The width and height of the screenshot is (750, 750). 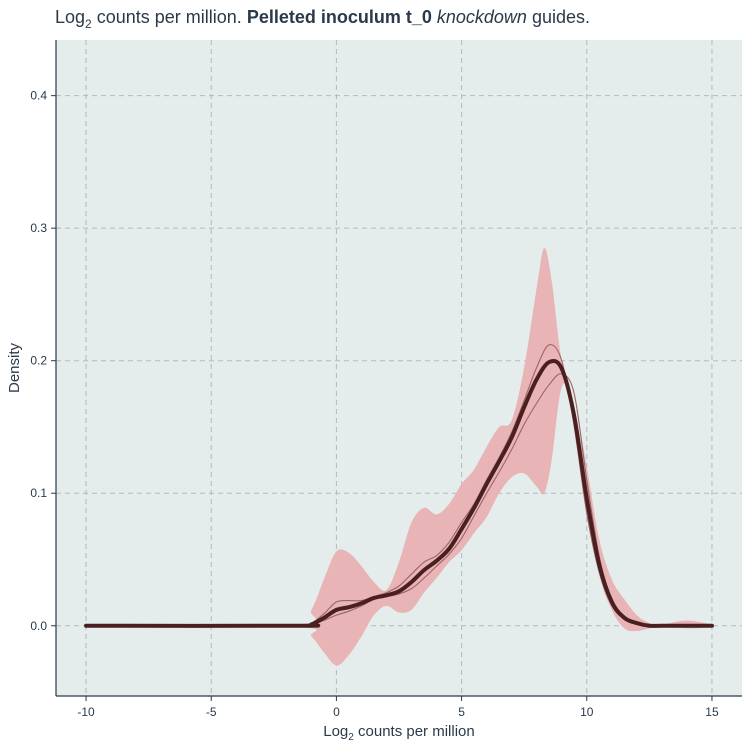 I want to click on chart-title-suffix: guides., so click(x=558, y=17).